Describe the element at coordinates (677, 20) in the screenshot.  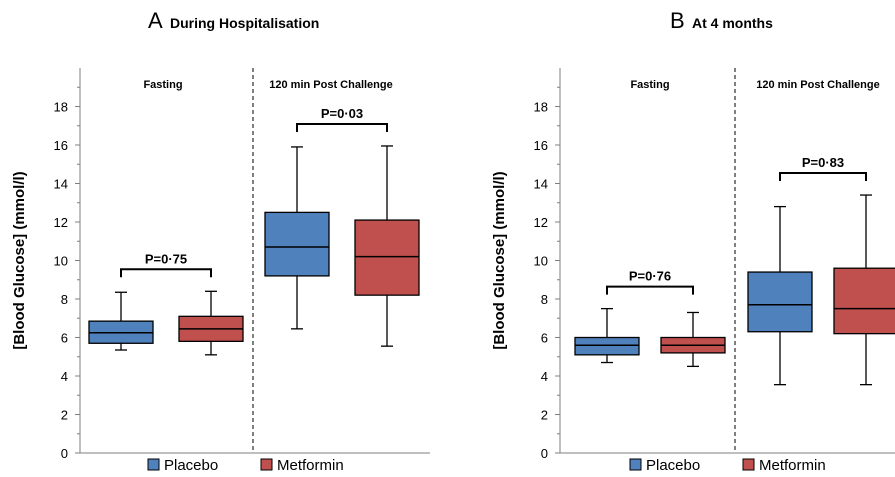
I see `panel-letter: B` at that location.